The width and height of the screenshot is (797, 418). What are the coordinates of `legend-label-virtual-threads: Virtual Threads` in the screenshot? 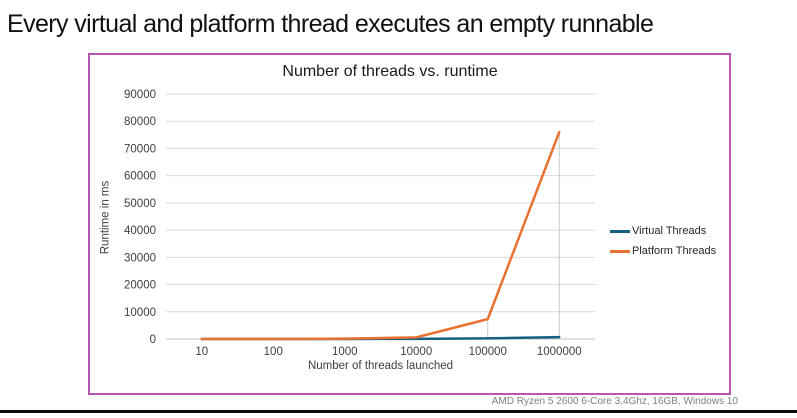 It's located at (669, 231).